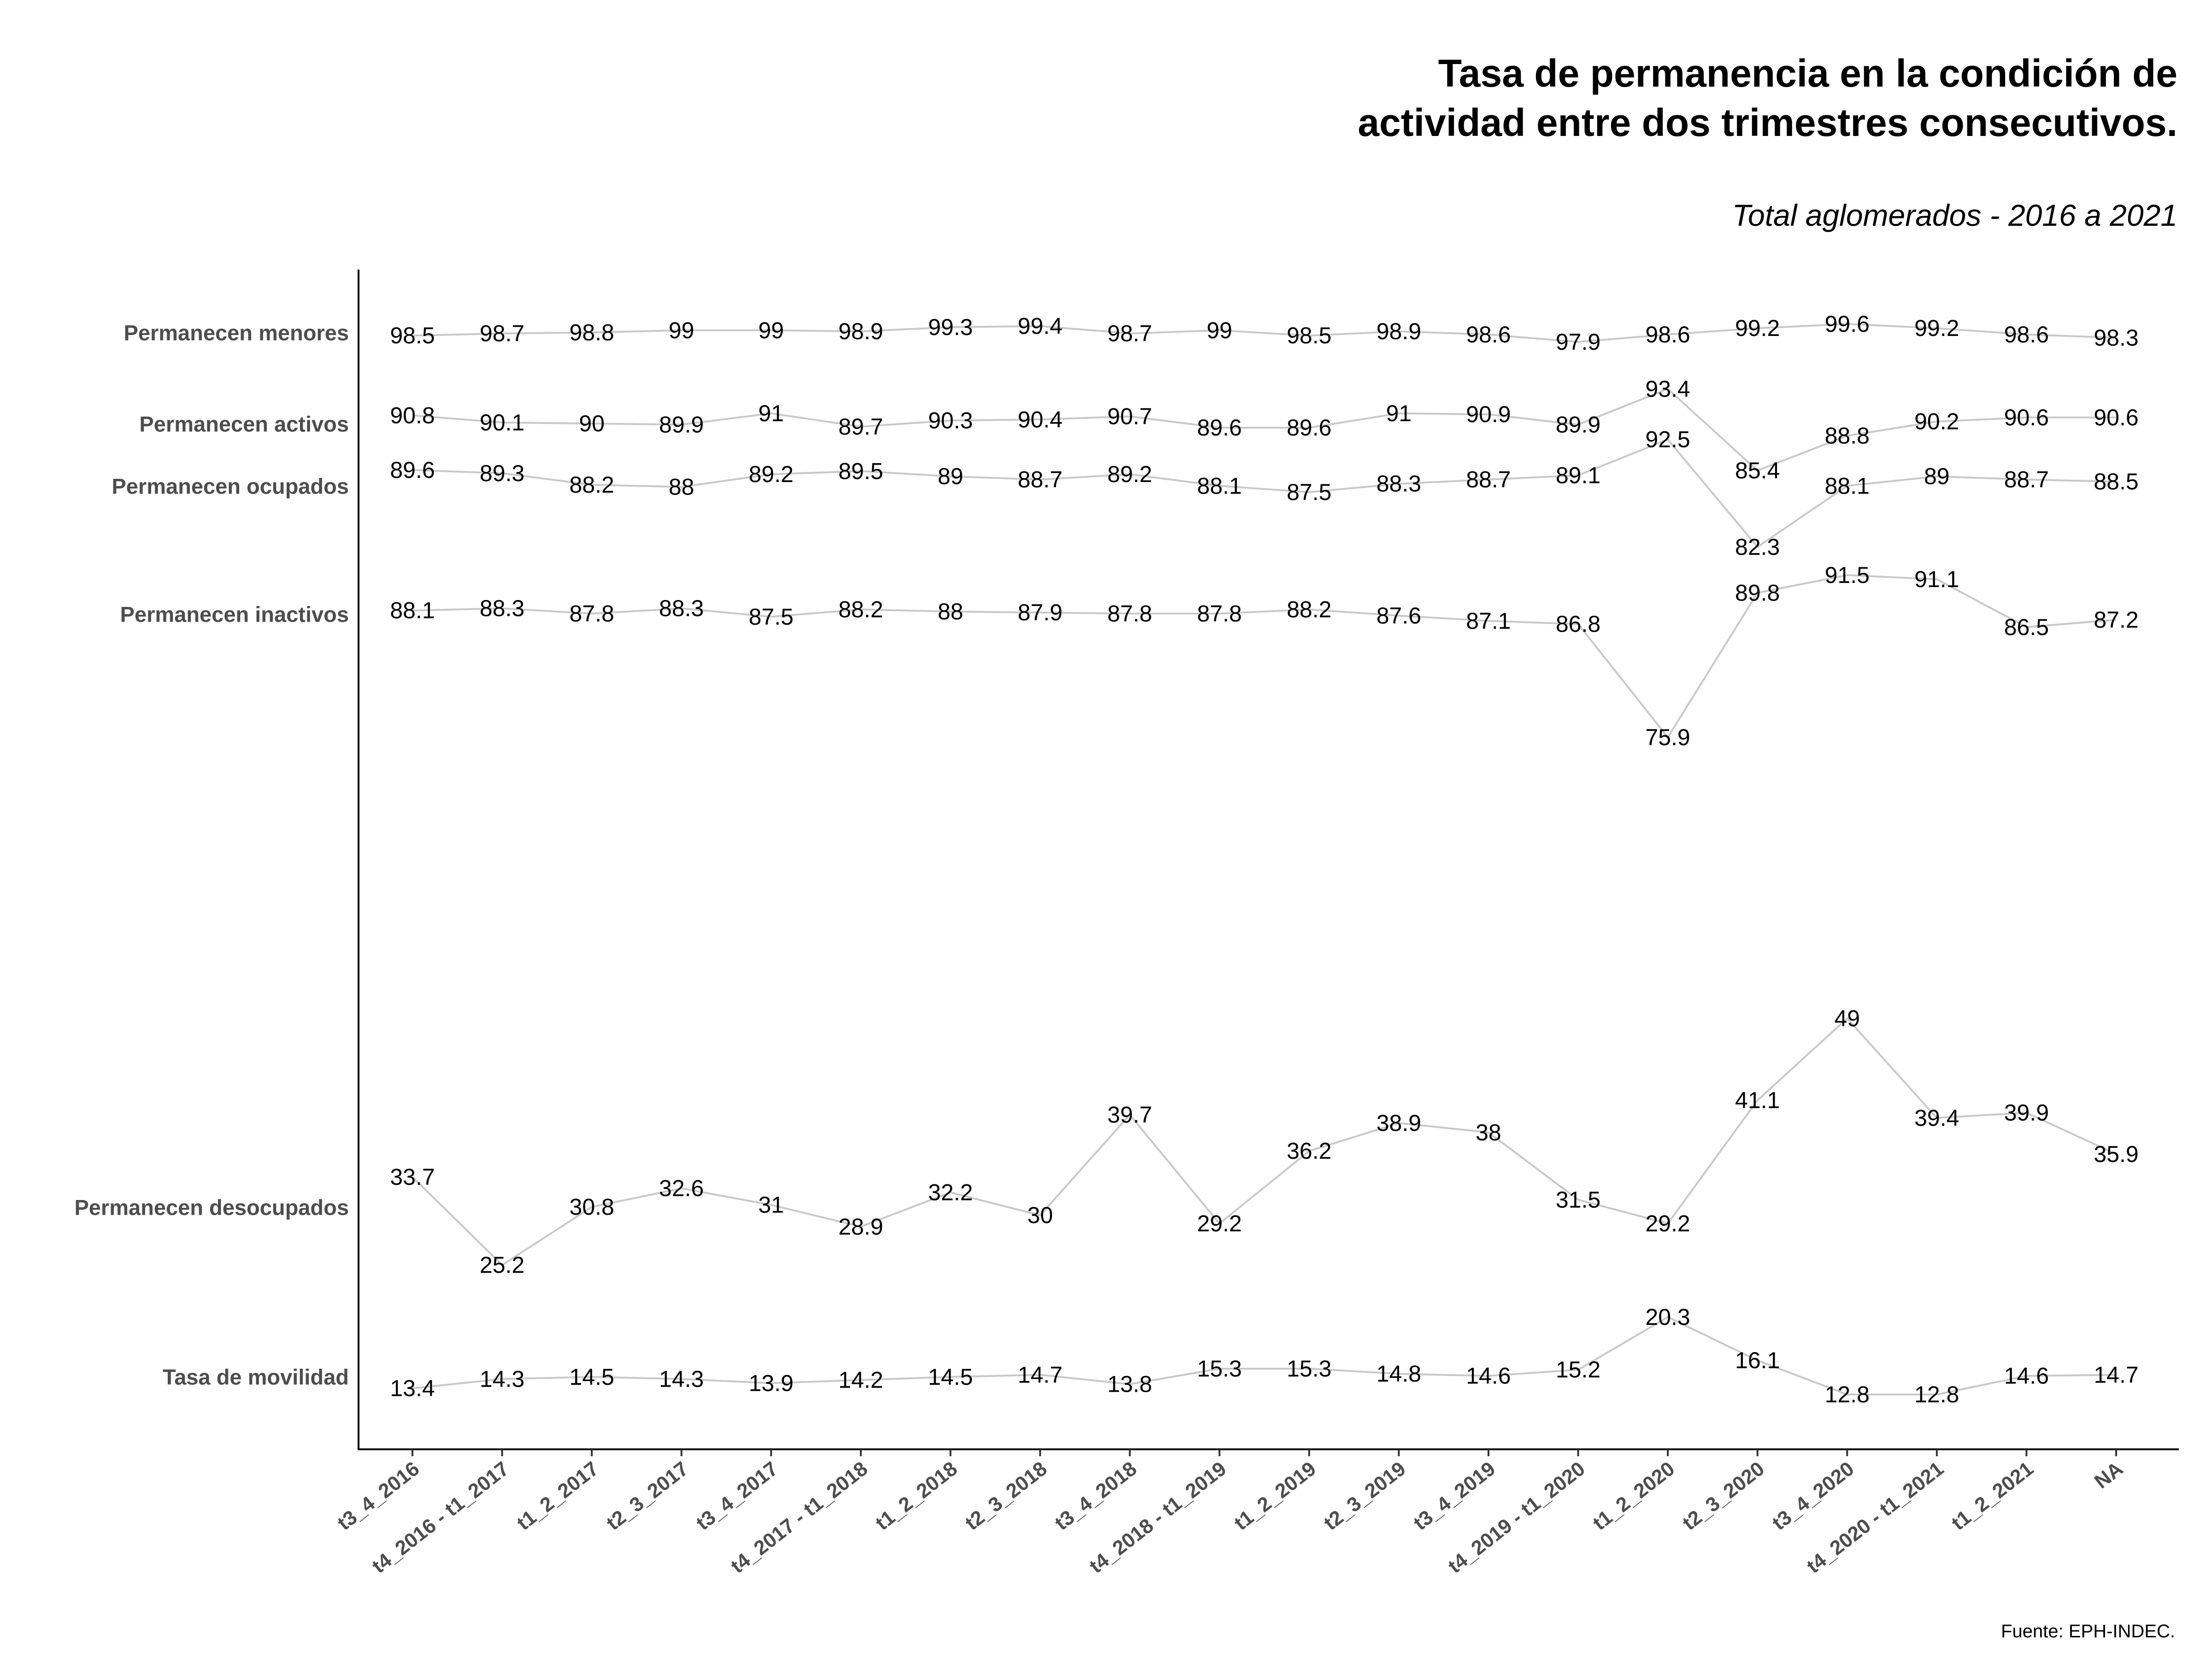  Describe the element at coordinates (860, 1227) in the screenshot. I see `data-label-desocupados: 28.9` at that location.